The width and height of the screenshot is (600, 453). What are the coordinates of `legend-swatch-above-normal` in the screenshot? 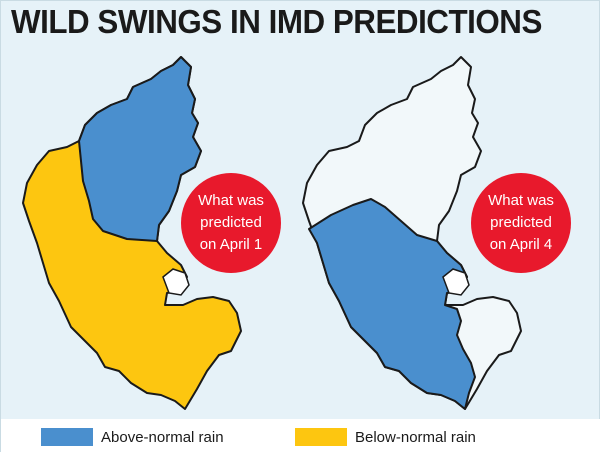 It's located at (67, 437).